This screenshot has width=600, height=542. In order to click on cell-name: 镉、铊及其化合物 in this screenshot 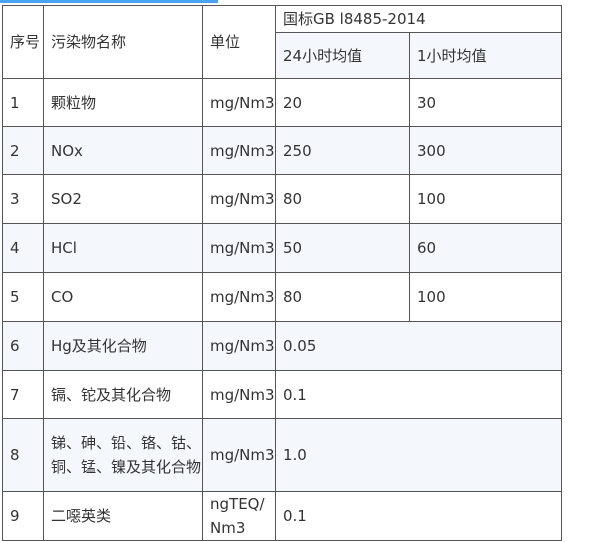, I will do `click(123, 394)`.